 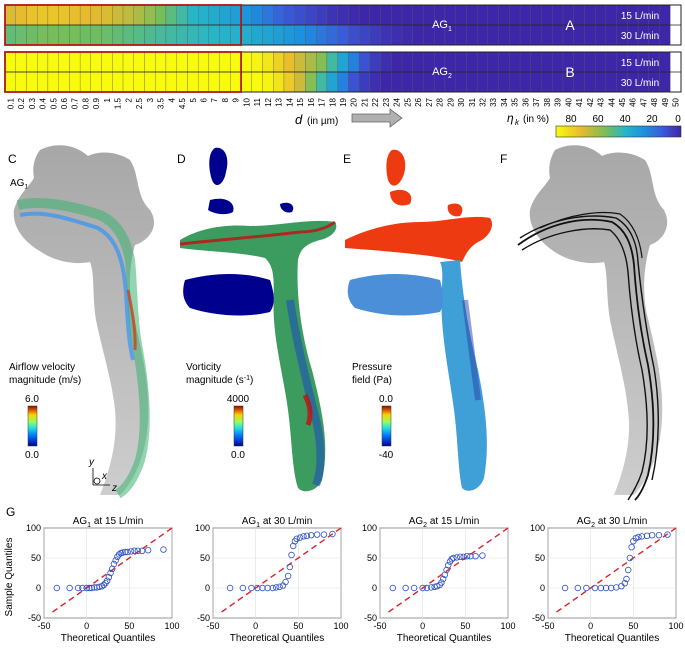 I want to click on panel-d-label-sub: magnitude (s-1), so click(x=219, y=380).